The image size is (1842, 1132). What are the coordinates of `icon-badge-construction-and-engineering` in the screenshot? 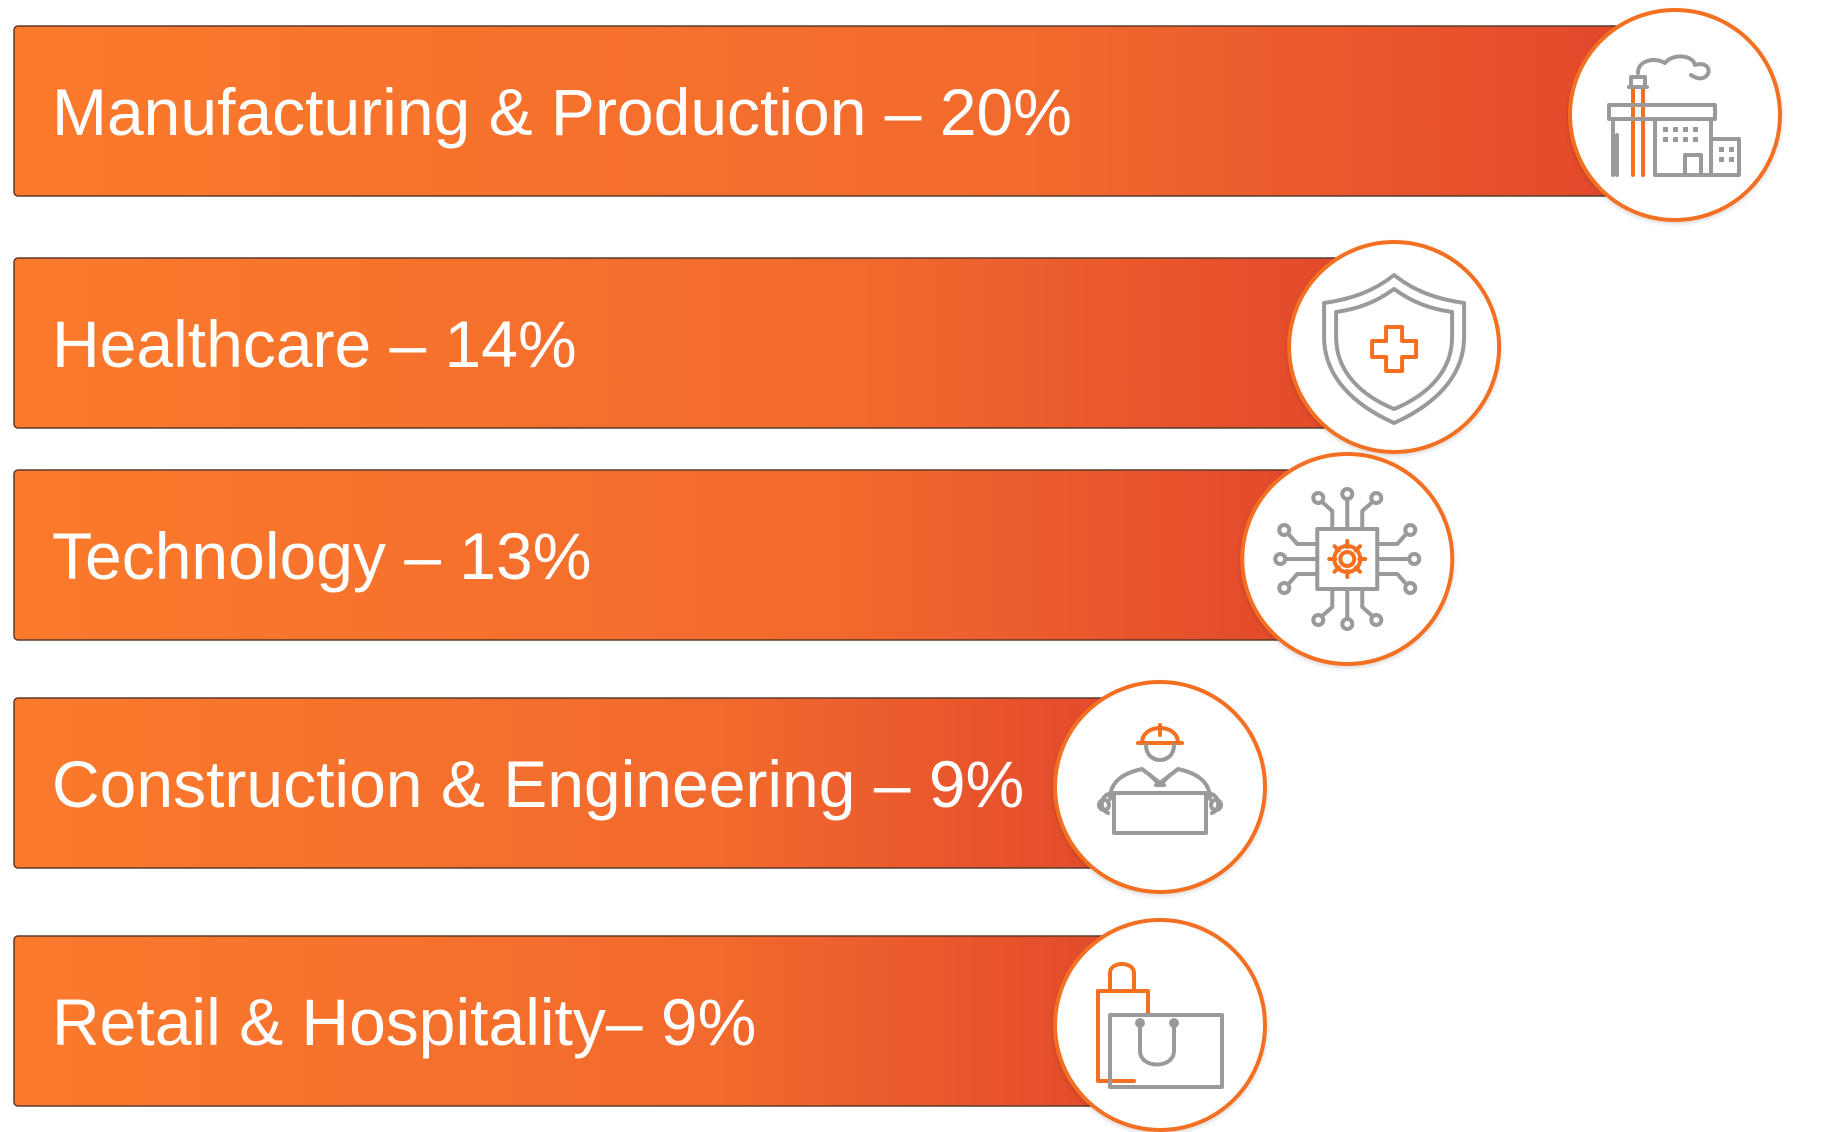 It's located at (1160, 787).